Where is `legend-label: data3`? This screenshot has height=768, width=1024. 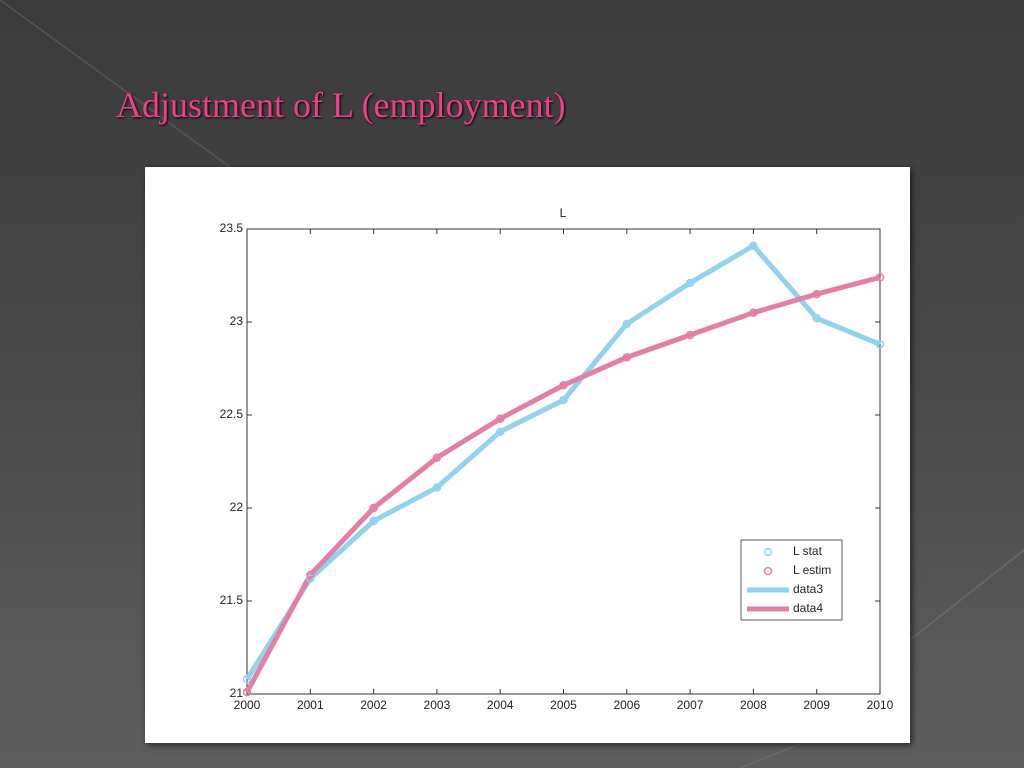
legend-label: data3 is located at coordinates (808, 589).